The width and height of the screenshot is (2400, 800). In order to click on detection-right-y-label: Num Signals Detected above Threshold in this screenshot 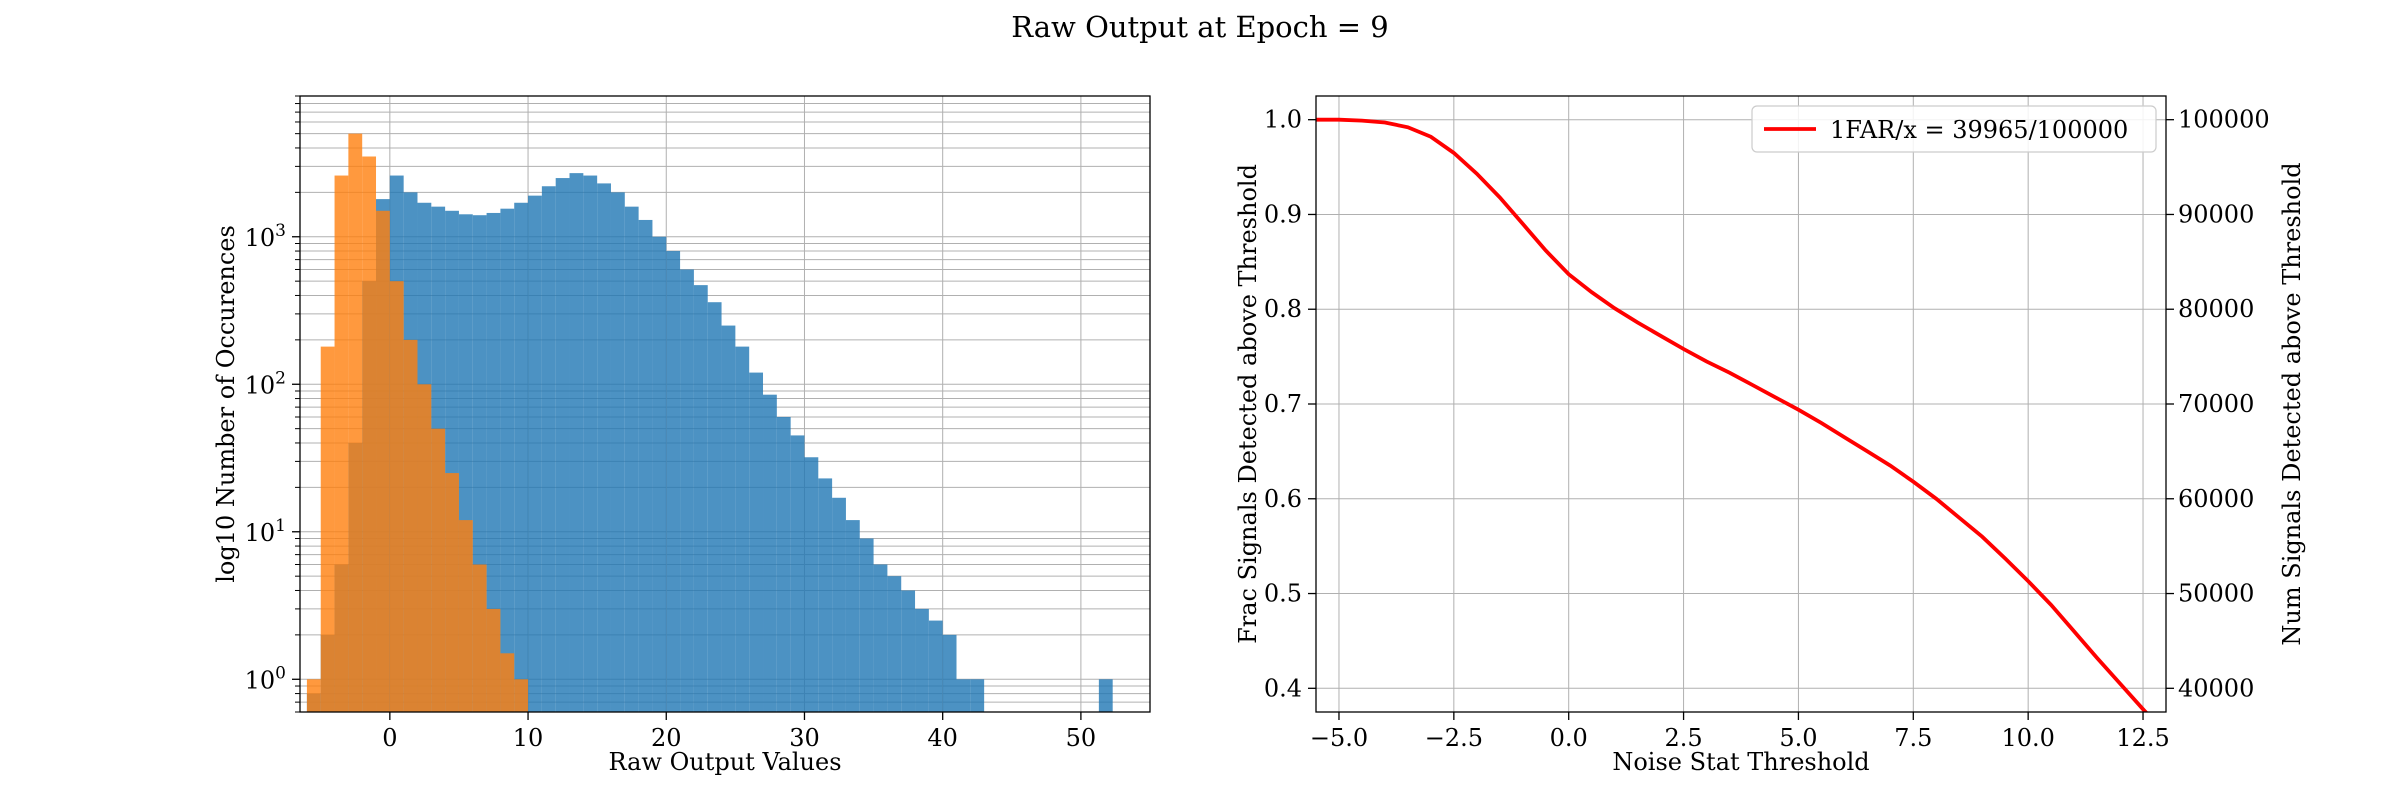, I will do `click(2292, 403)`.